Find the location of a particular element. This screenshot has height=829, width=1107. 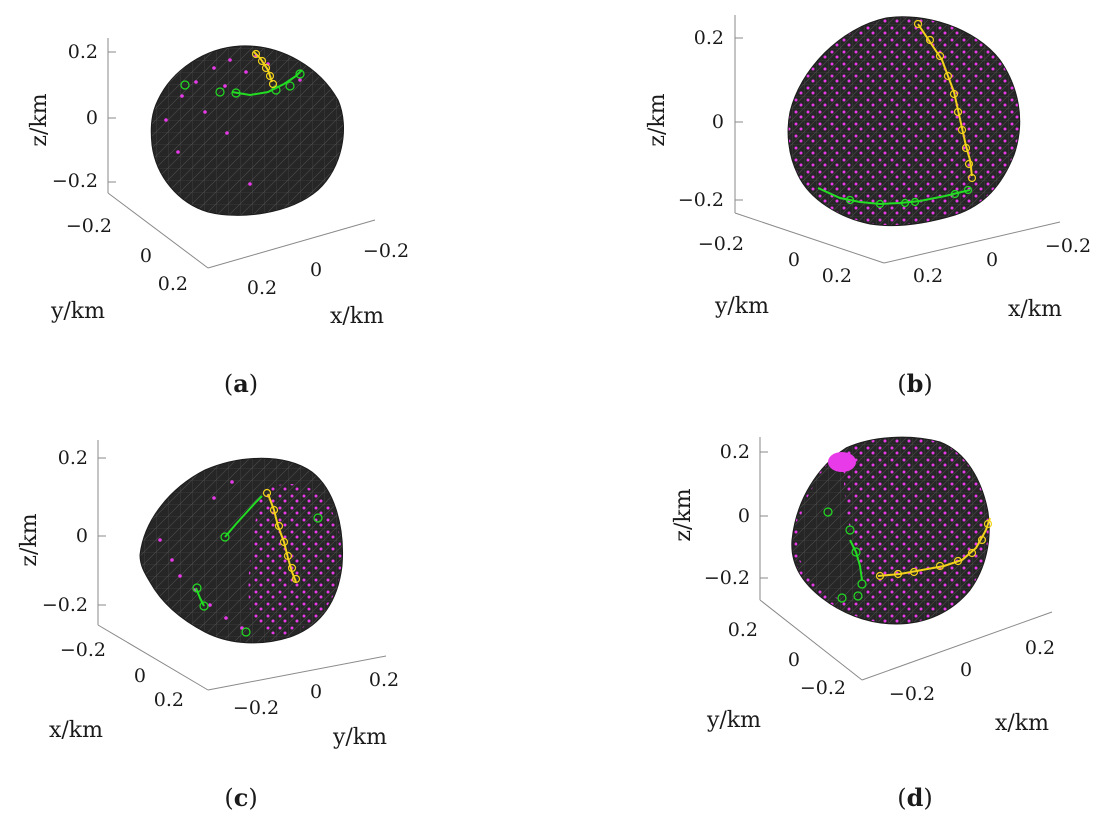

left-axis-label: x/km is located at coordinates (76, 730).